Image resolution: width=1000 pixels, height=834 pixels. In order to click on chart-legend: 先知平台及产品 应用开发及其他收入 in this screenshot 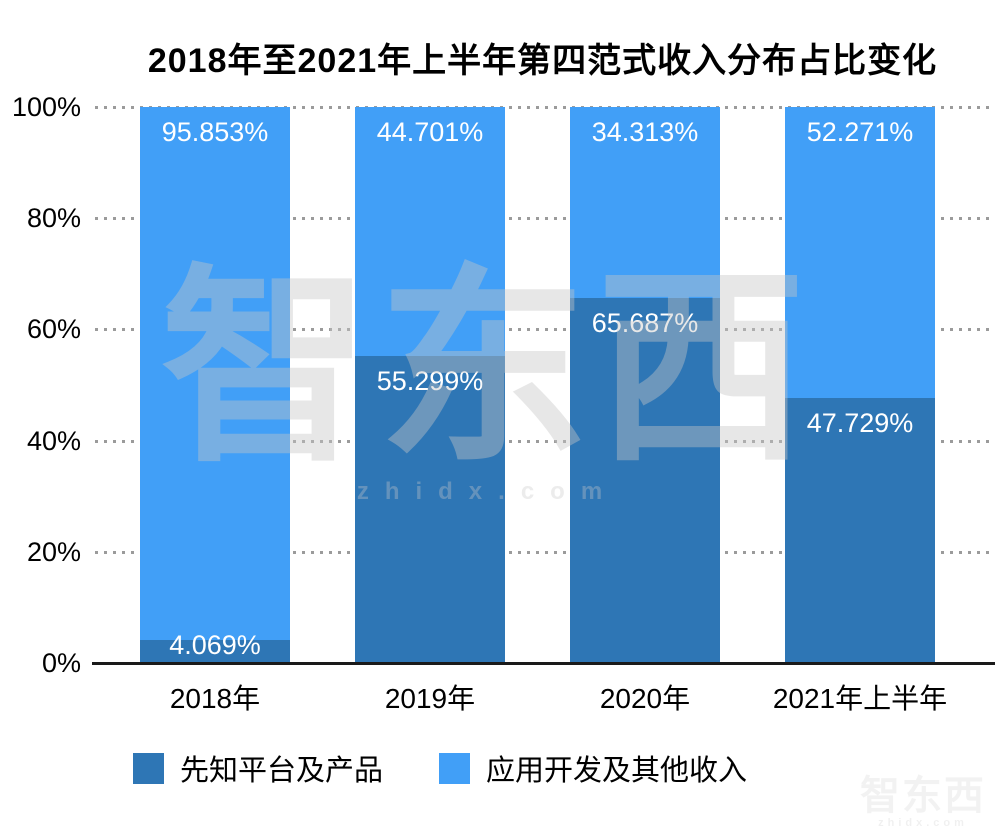, I will do `click(440, 768)`.